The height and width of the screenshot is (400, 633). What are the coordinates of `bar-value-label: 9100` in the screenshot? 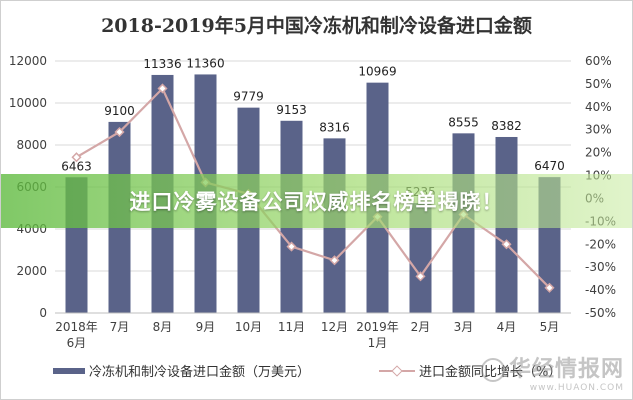 It's located at (119, 111).